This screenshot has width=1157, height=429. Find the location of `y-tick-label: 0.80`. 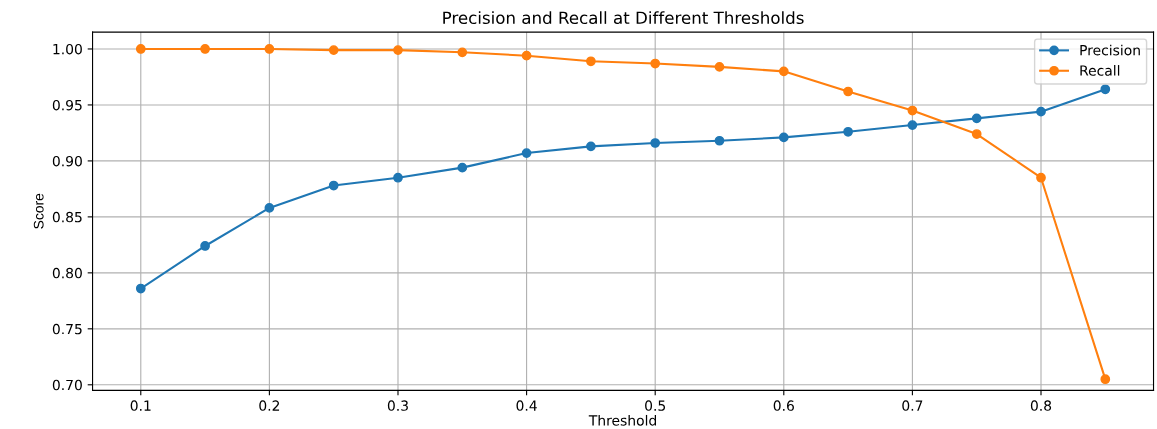

y-tick-label: 0.80 is located at coordinates (67, 273).